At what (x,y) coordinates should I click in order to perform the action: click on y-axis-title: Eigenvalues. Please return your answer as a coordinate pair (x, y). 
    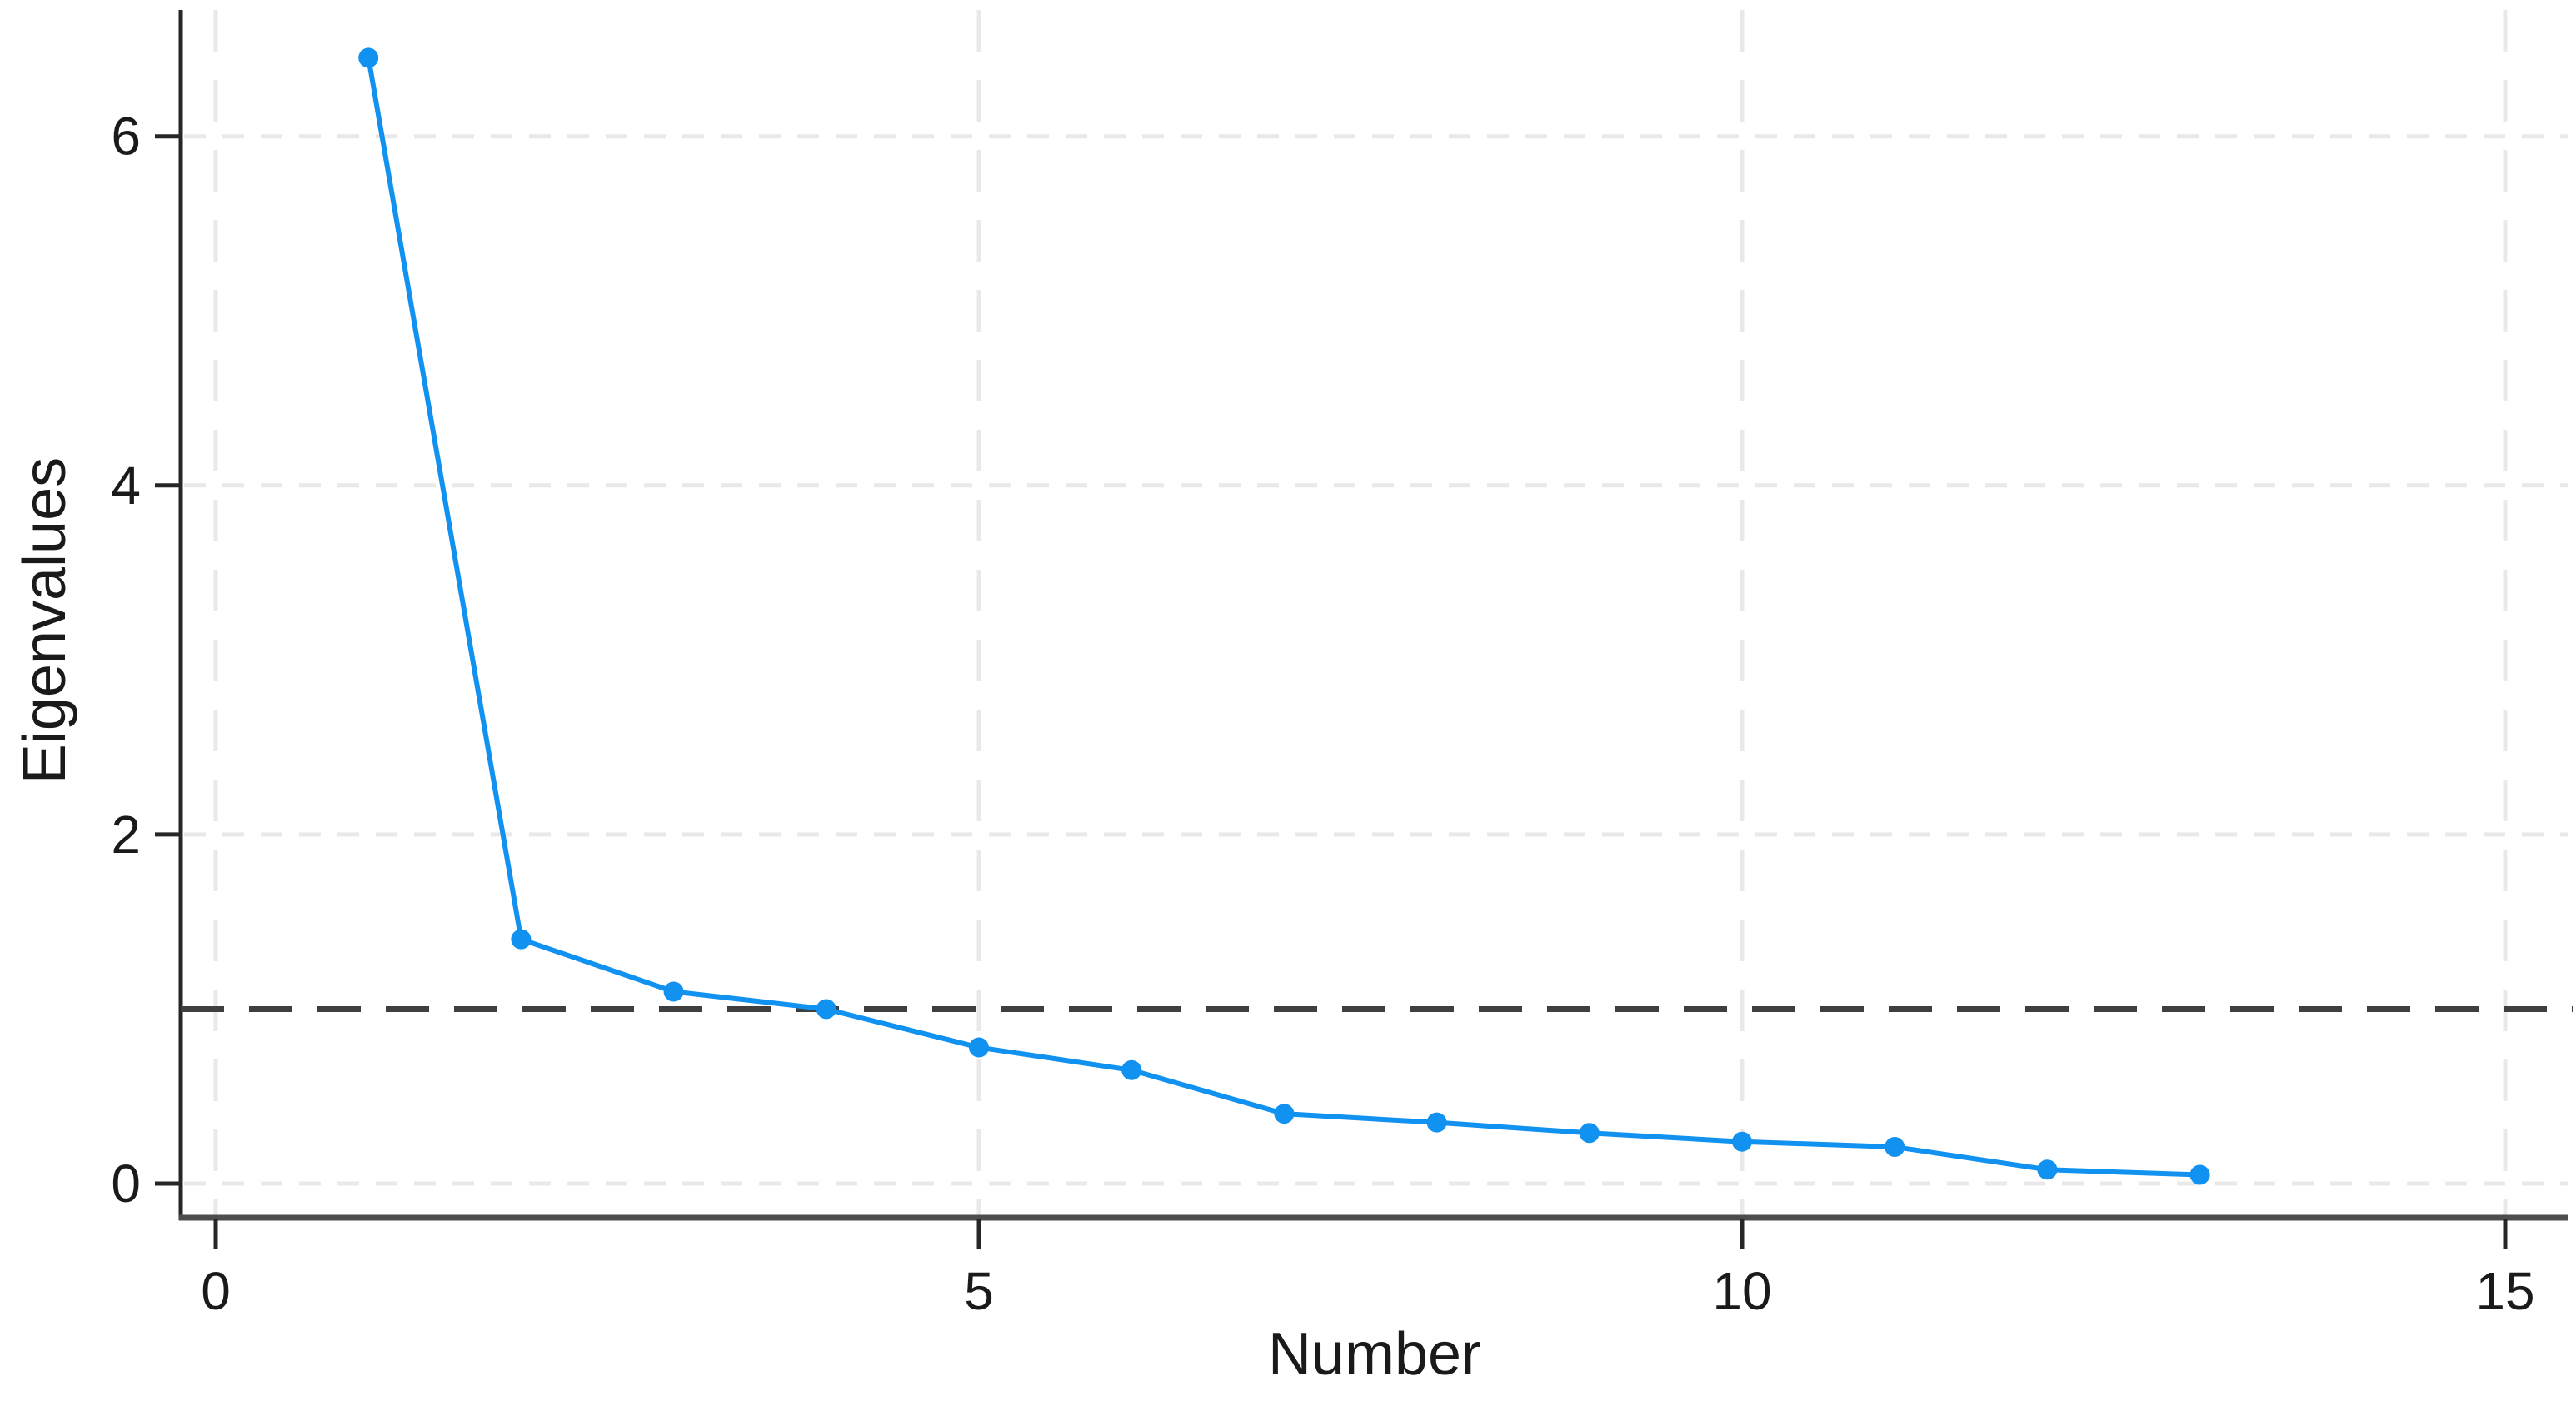
    Looking at the image, I should click on (45, 620).